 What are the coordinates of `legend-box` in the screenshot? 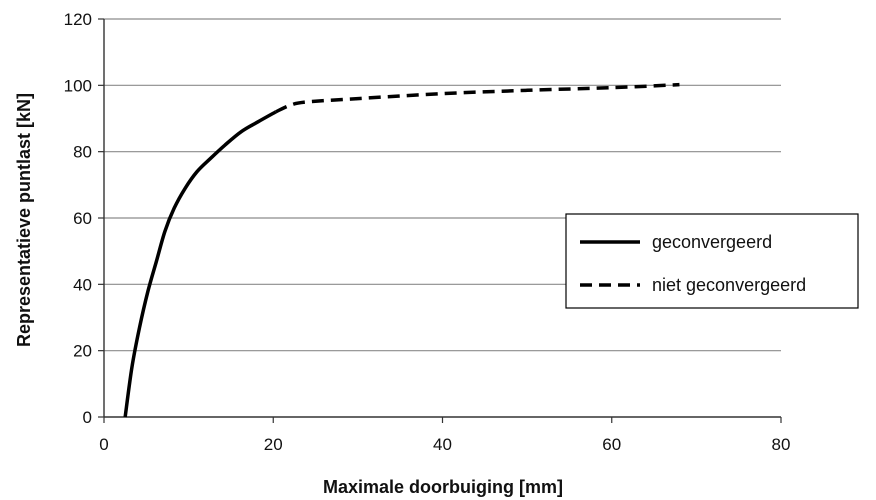 It's located at (712, 261).